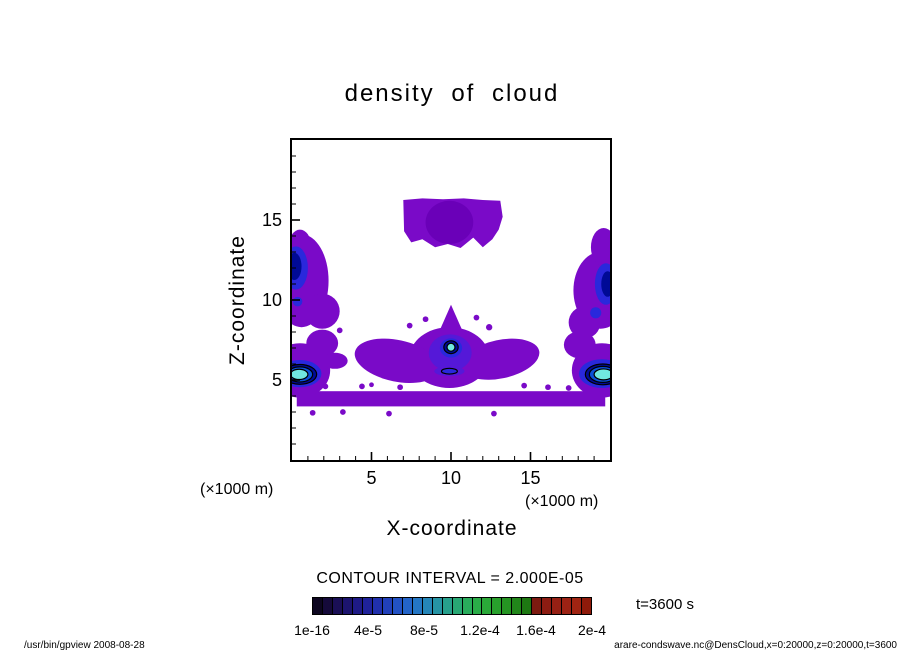 The height and width of the screenshot is (654, 904). I want to click on footer-program-date: /usr/bin/gpview 2008-08-28, so click(84, 645).